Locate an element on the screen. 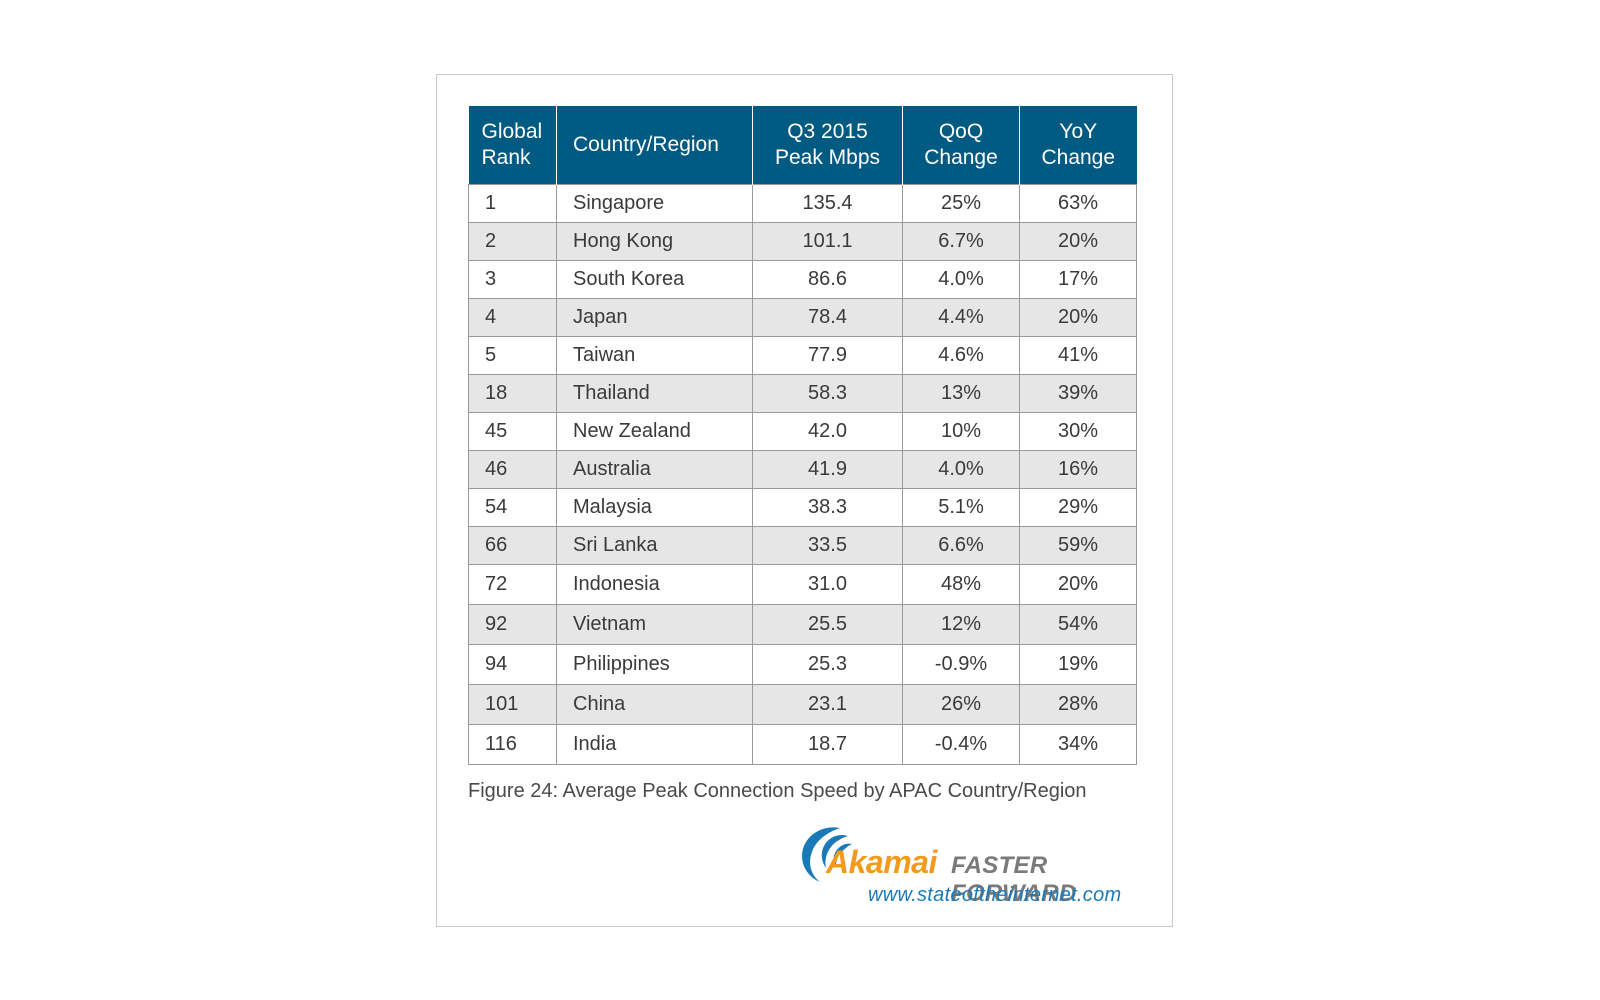 This screenshot has width=1600, height=1000. country-cell: Singapore is located at coordinates (654, 203).